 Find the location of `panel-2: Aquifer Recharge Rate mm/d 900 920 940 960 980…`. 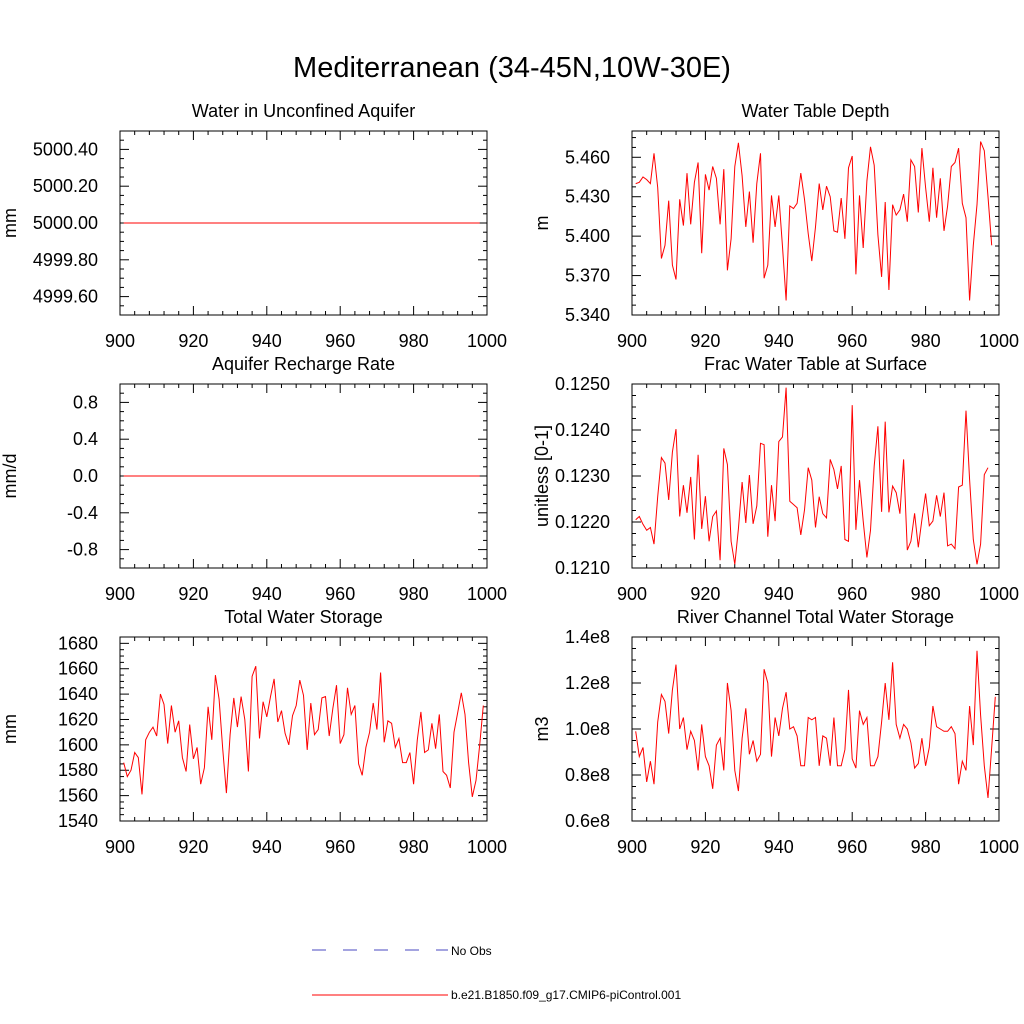

panel-2: Aquifer Recharge Rate mm/d 900 920 940 960 980… is located at coordinates (253, 479).